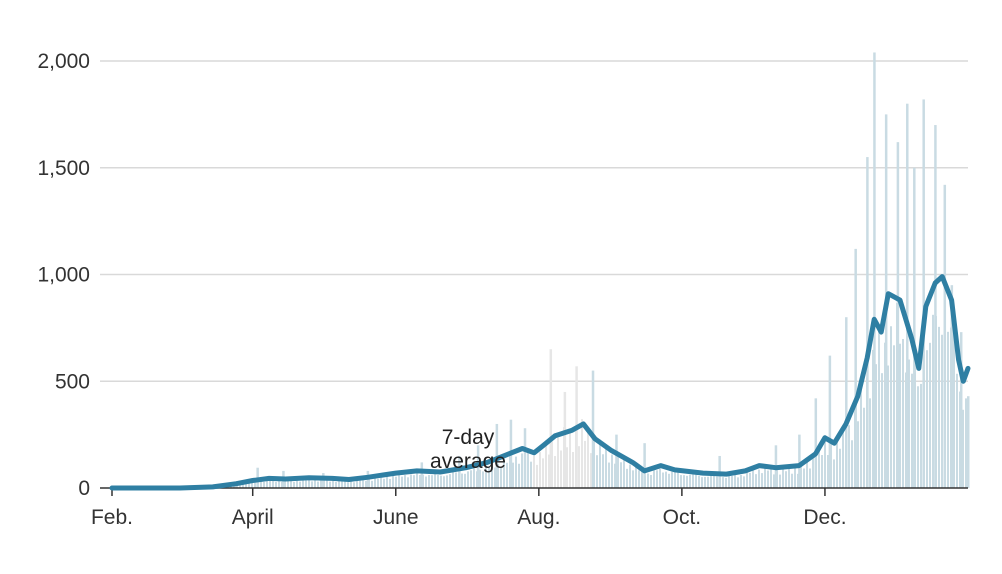  What do you see at coordinates (112, 517) in the screenshot?
I see `x-tick-label: Feb.` at bounding box center [112, 517].